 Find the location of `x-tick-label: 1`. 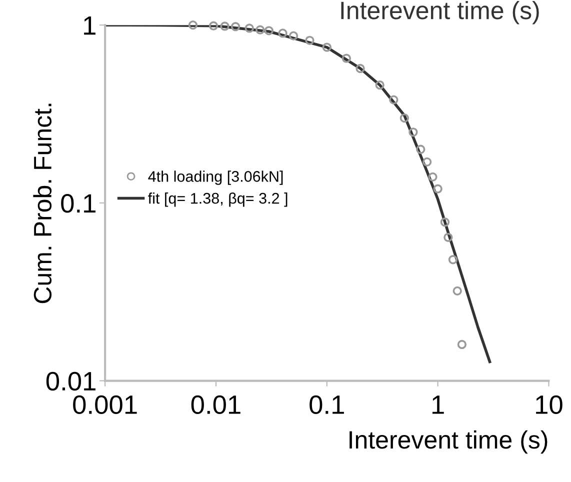

x-tick-label: 1 is located at coordinates (438, 405).